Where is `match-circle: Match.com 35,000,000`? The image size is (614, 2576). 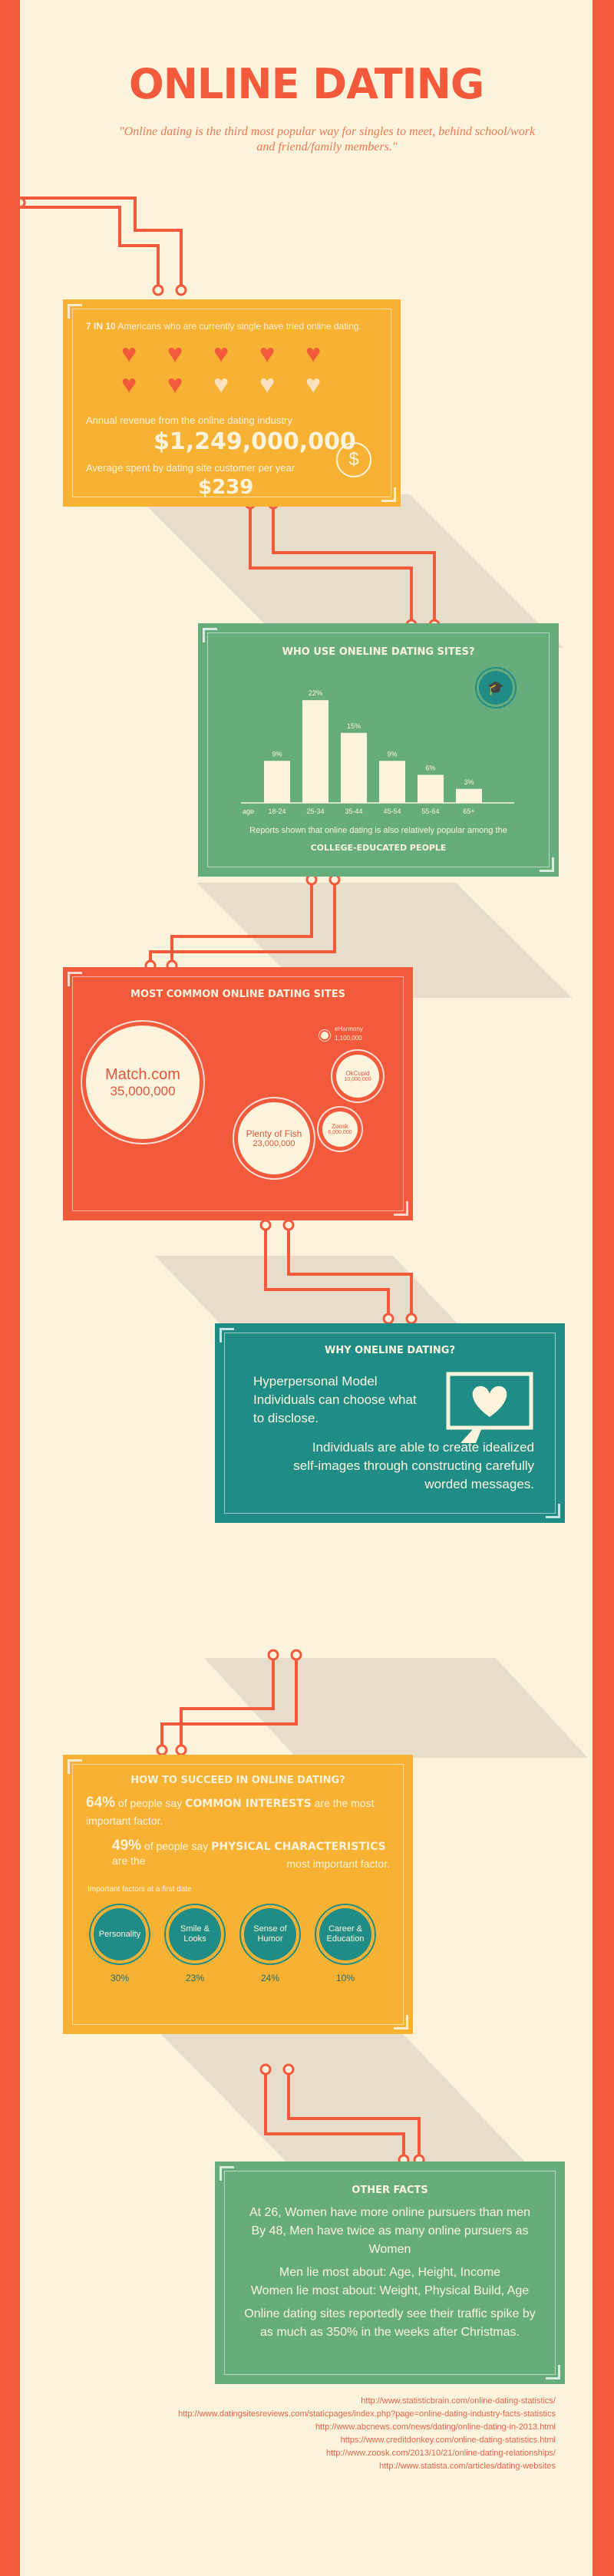
match-circle: Match.com 35,000,000 is located at coordinates (143, 1082).